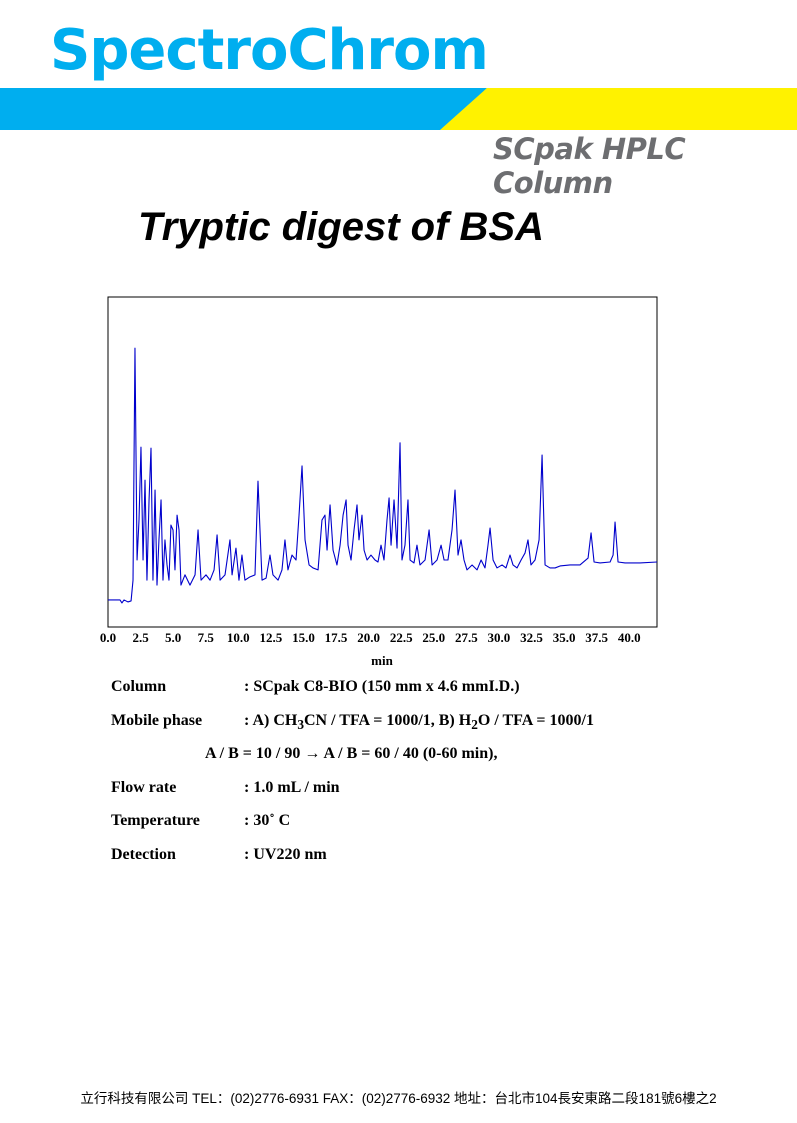 Image resolution: width=797 pixels, height=1123 pixels. I want to click on cond-value: : 1.0 mL / min, so click(292, 787).